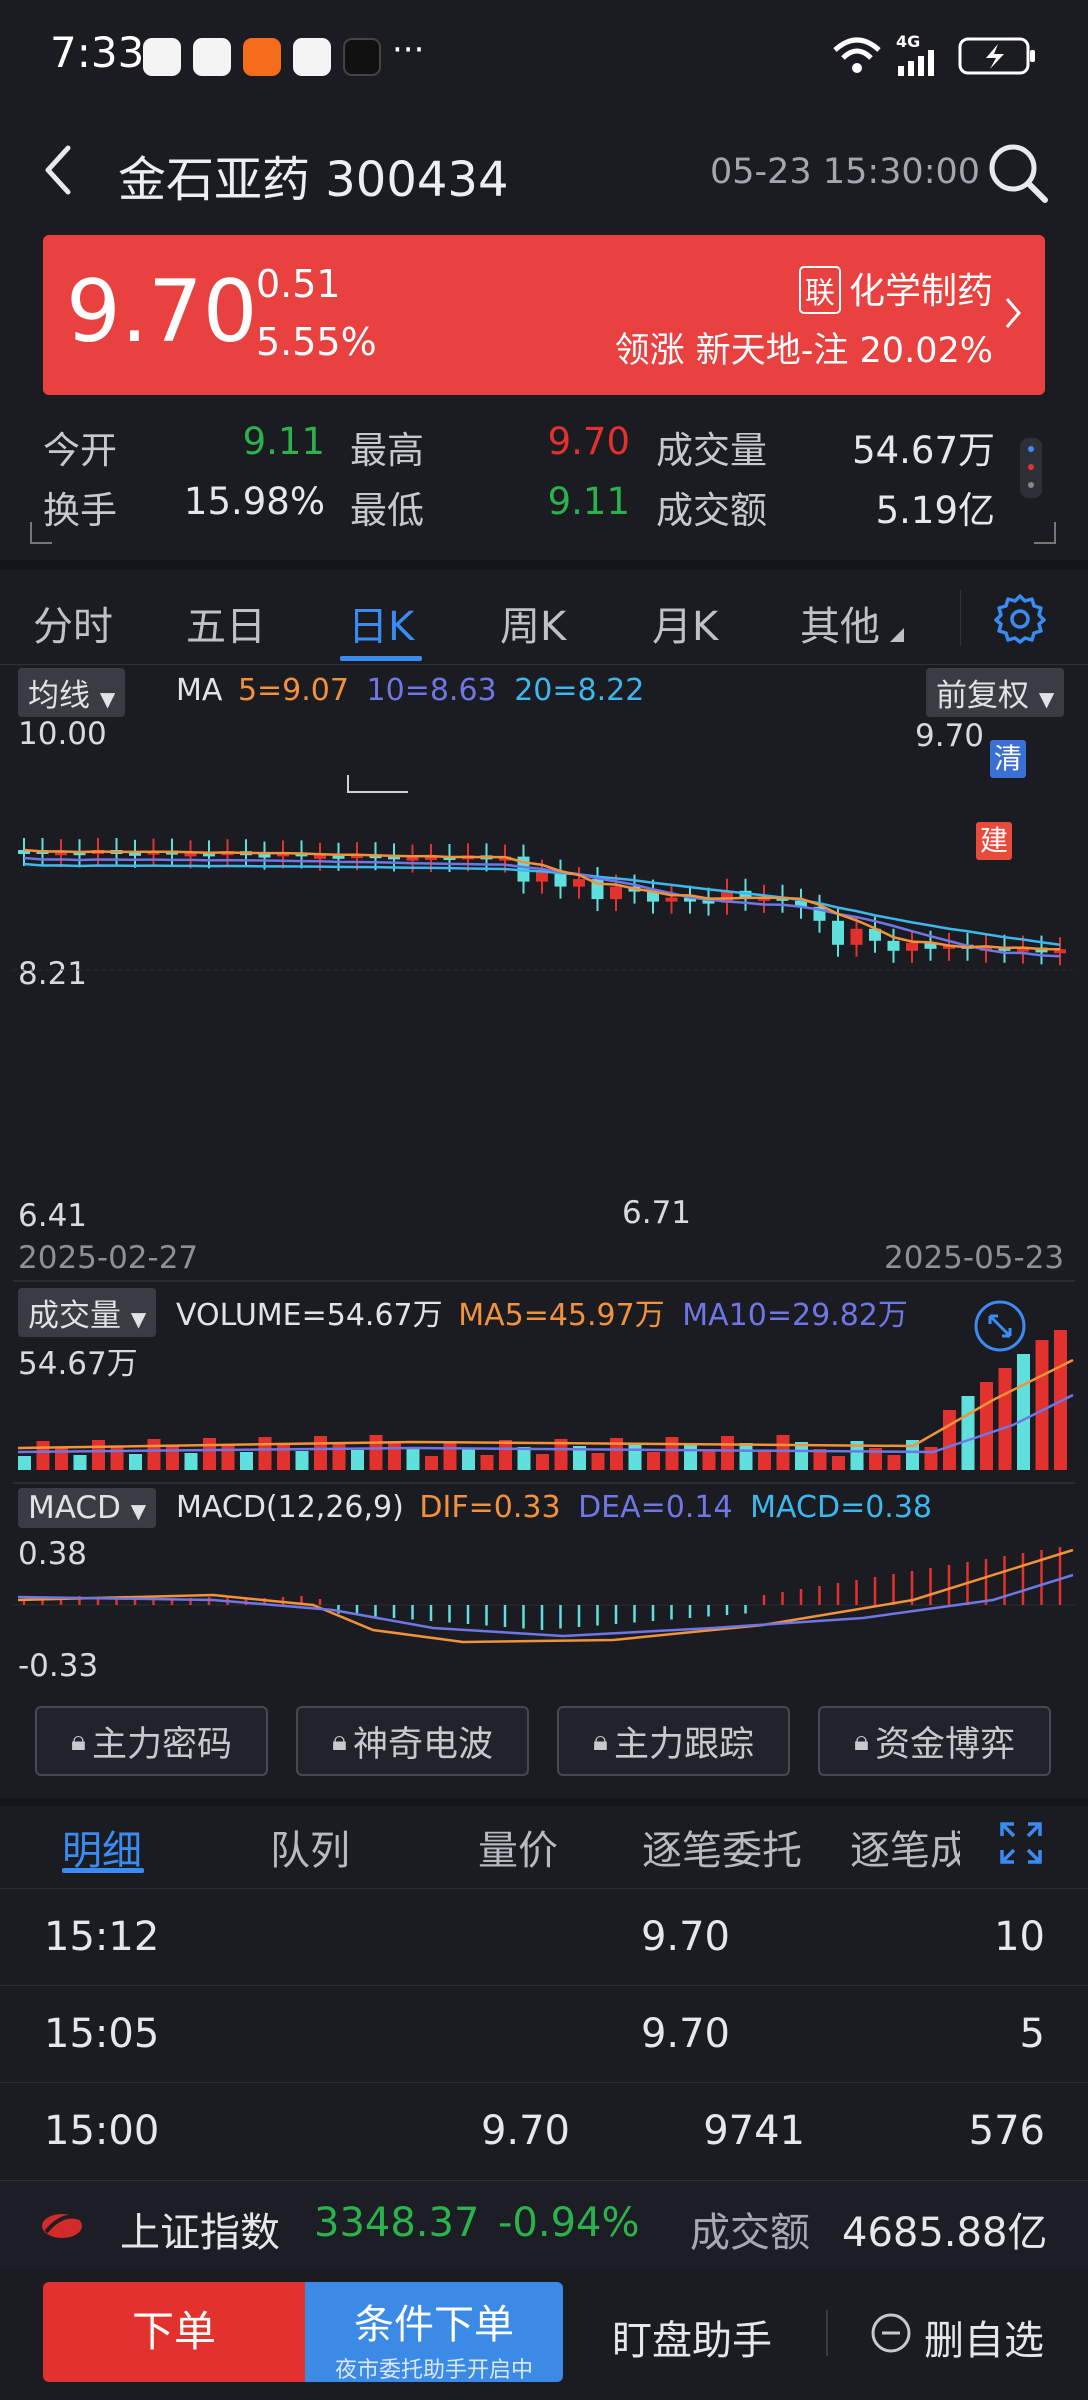  Describe the element at coordinates (544, 315) in the screenshot. I see `price-card` at that location.